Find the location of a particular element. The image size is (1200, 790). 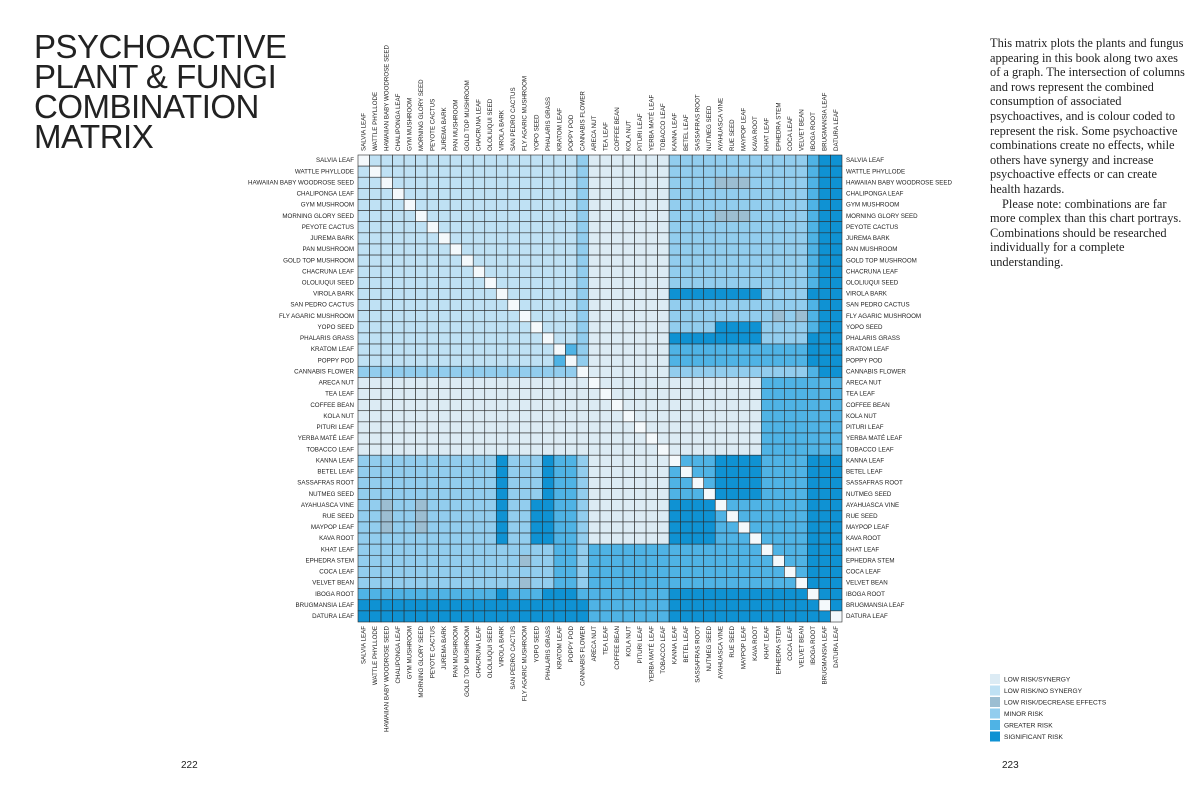

column-label: PEYOTE CACTUS is located at coordinates (433, 652).